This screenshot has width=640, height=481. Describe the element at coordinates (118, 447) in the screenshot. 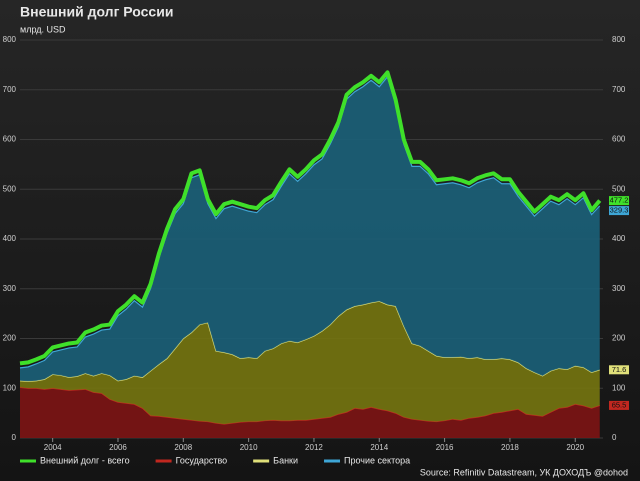

I see `x-tick-label: 2006` at that location.